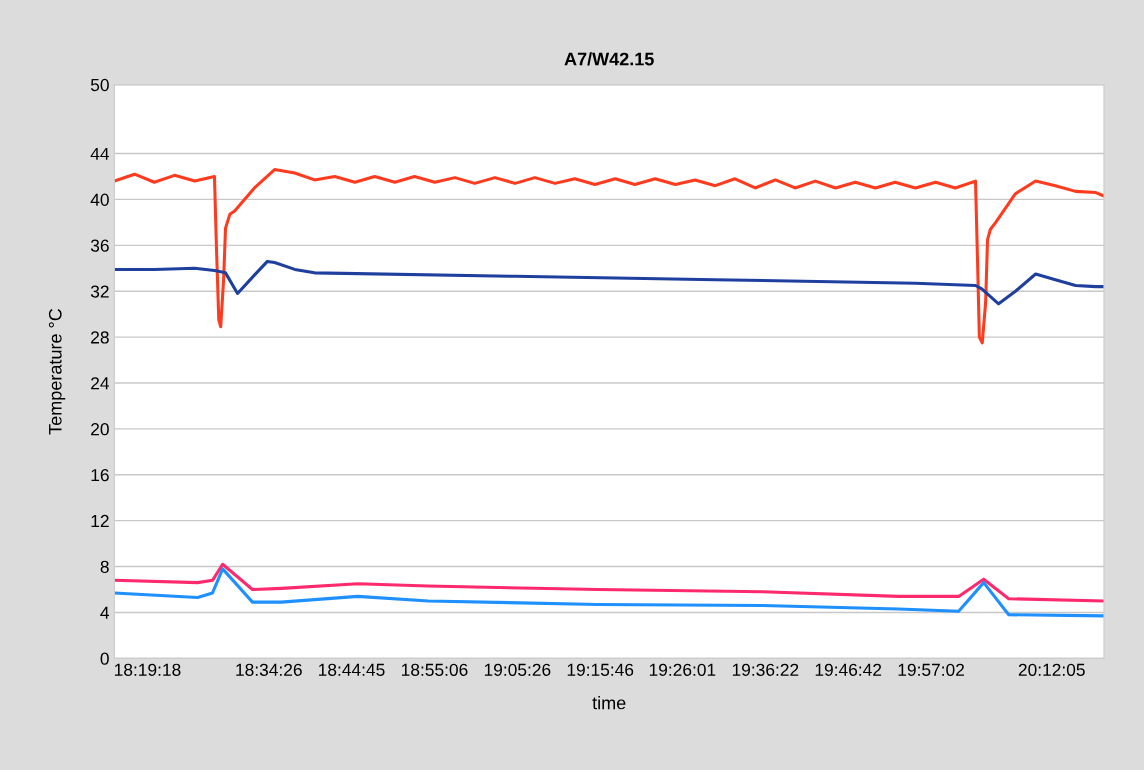 The height and width of the screenshot is (770, 1144). I want to click on x-tick-label: 18:34:26, so click(269, 669).